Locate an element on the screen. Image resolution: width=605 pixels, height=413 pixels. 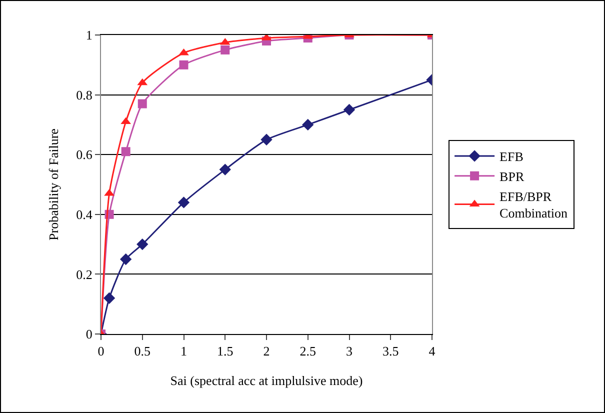
x-tick-label: 1.5 is located at coordinates (225, 351).